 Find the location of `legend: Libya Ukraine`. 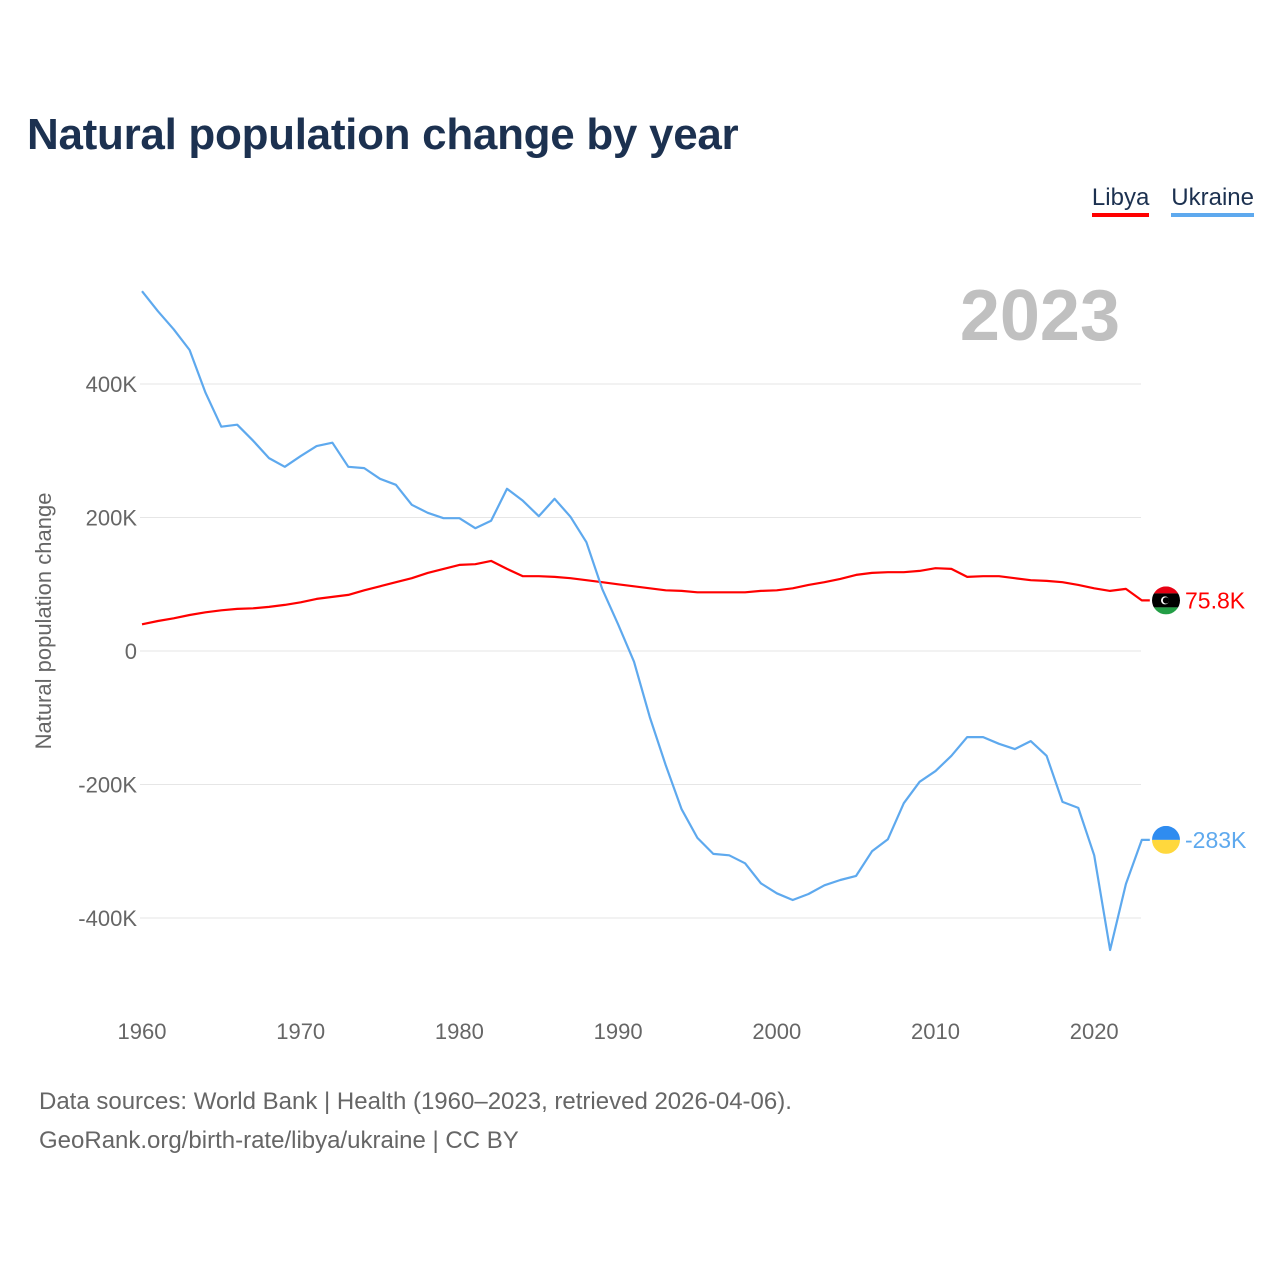

legend: Libya Ukraine is located at coordinates (1172, 200).